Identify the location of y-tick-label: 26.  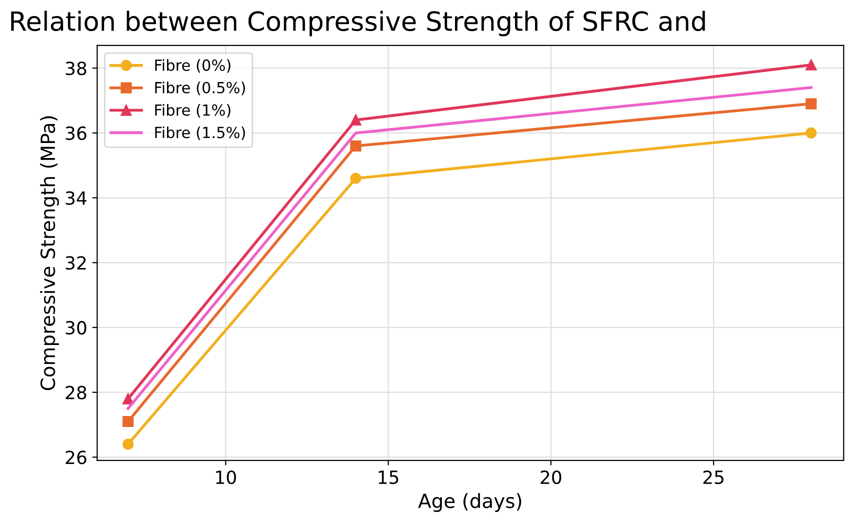
(76, 457).